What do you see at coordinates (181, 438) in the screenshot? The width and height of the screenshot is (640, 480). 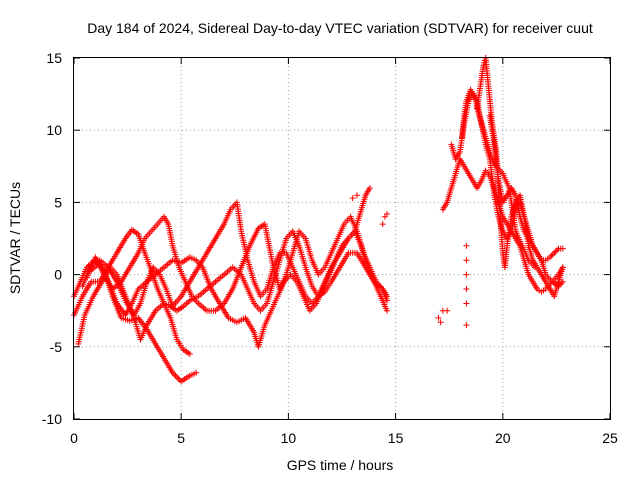 I see `x-tick-label: 5` at bounding box center [181, 438].